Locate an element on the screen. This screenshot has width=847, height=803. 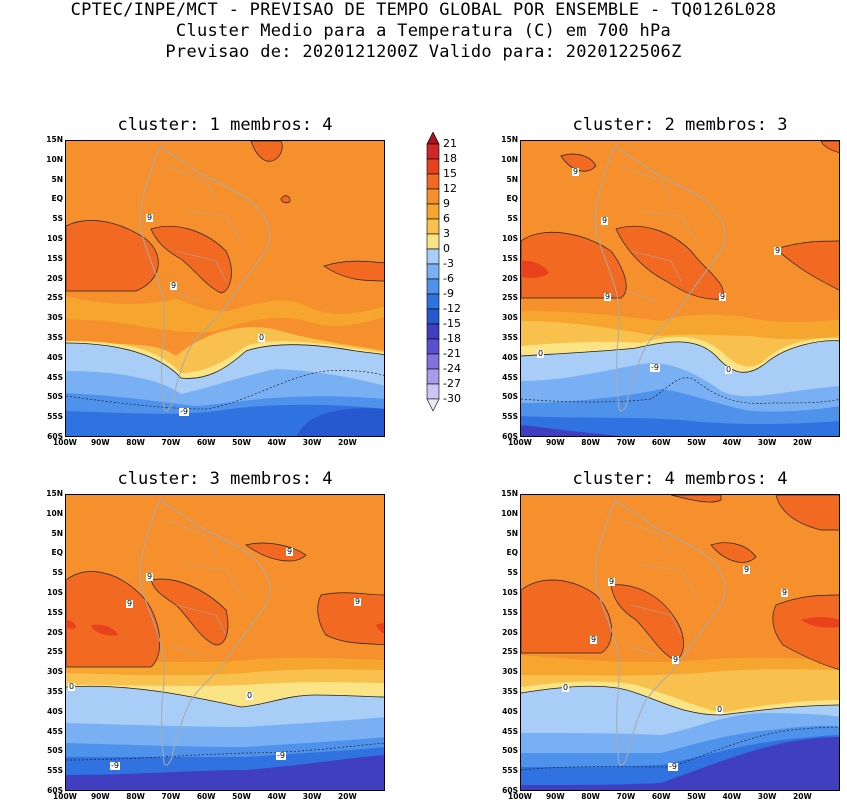
colorbar-tick-label: 3 is located at coordinates (446, 233).